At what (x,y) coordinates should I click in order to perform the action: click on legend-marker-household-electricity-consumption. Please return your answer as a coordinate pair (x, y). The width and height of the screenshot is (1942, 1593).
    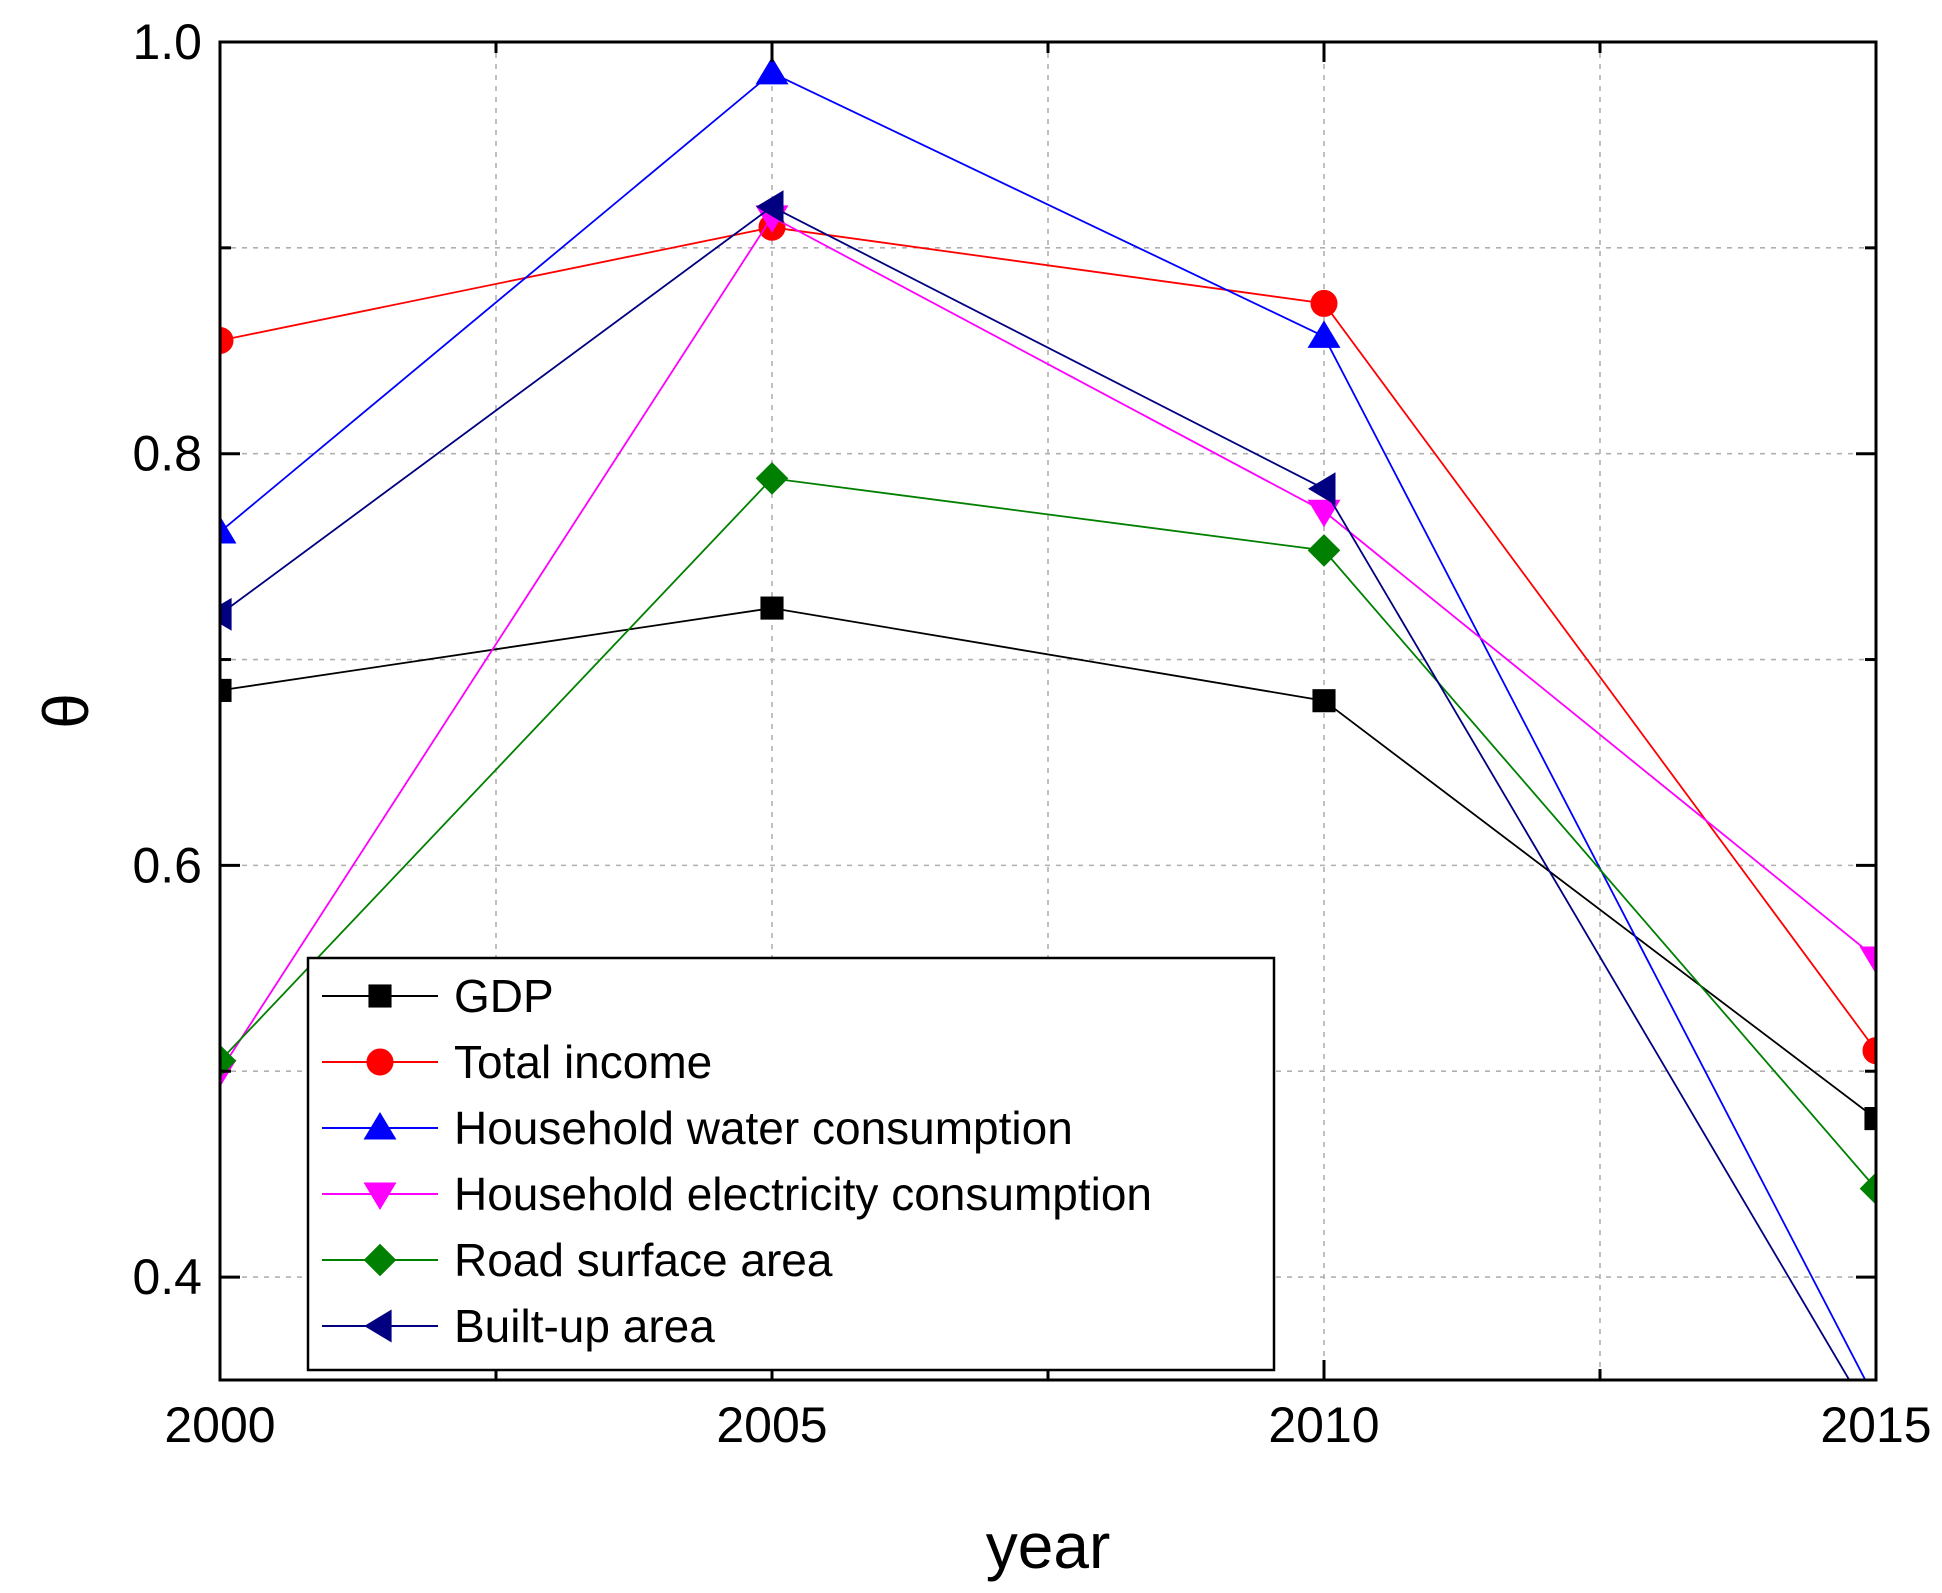
    Looking at the image, I should click on (380, 1196).